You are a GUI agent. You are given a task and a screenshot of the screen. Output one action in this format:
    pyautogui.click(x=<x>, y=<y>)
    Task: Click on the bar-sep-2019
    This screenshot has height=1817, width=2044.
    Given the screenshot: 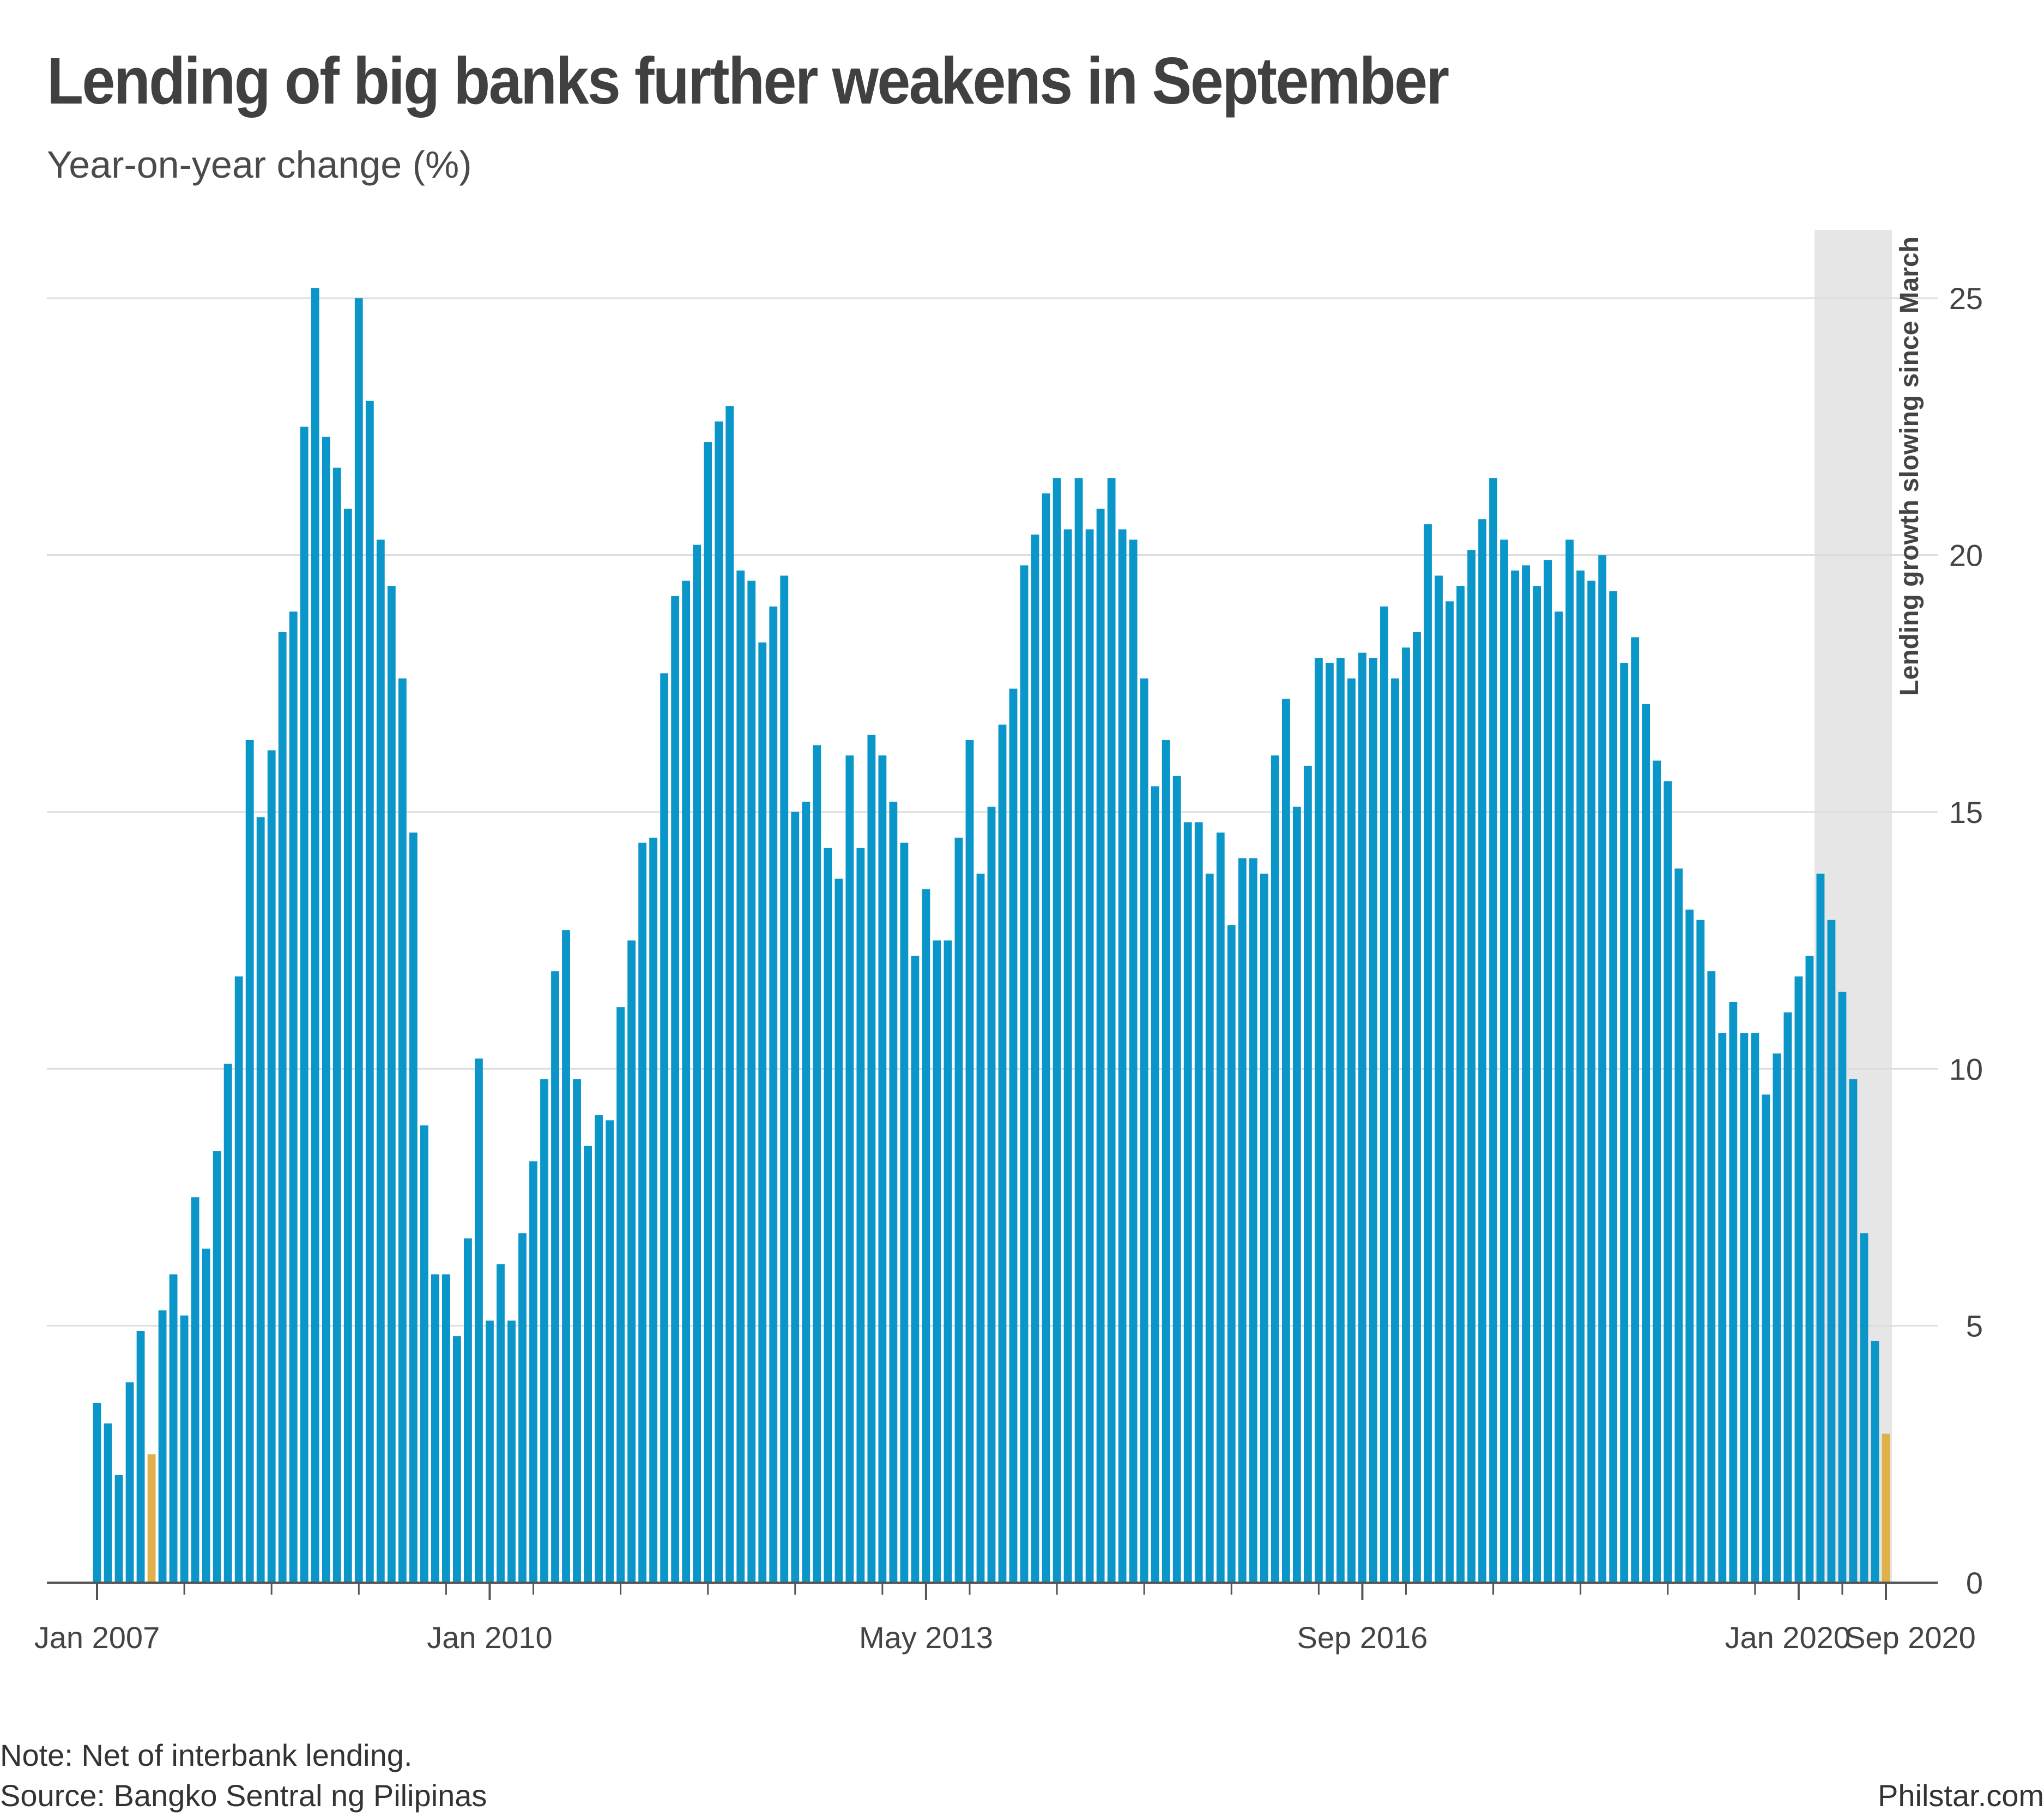 What is the action you would take?
    pyautogui.click(x=1755, y=1308)
    